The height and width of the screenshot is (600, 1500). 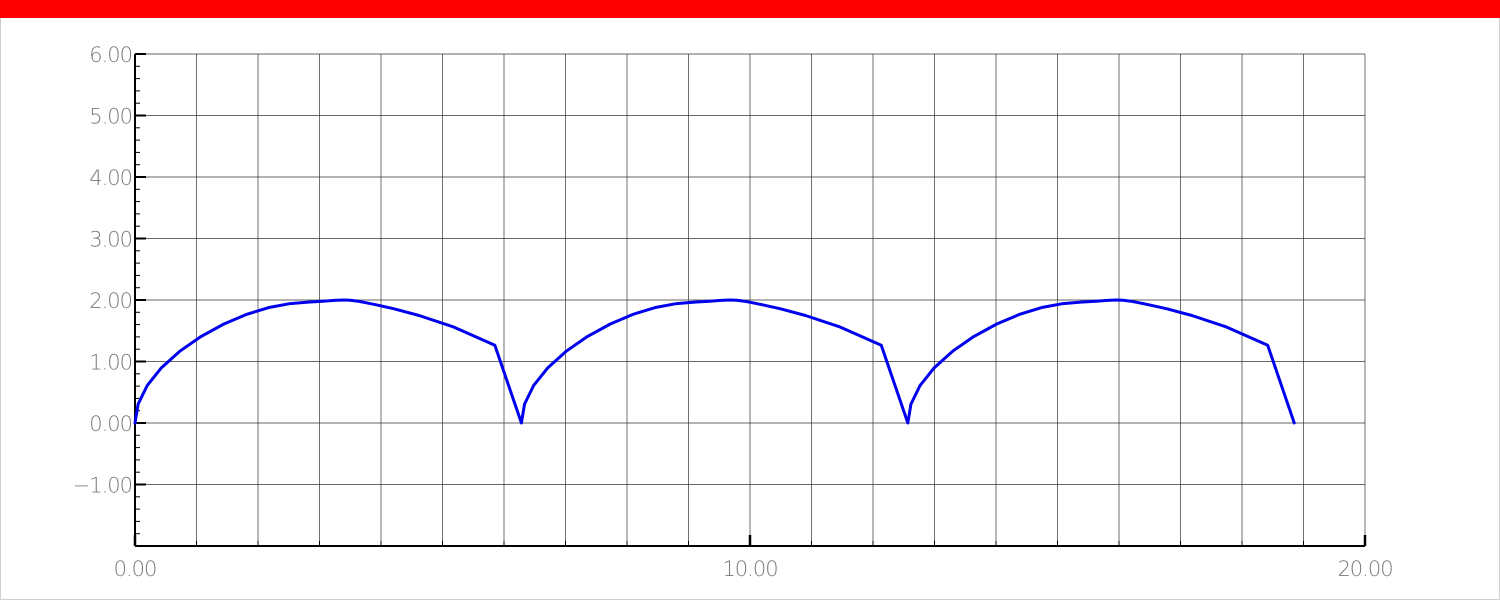 What do you see at coordinates (135, 569) in the screenshot?
I see `x-tick-label: 0.00` at bounding box center [135, 569].